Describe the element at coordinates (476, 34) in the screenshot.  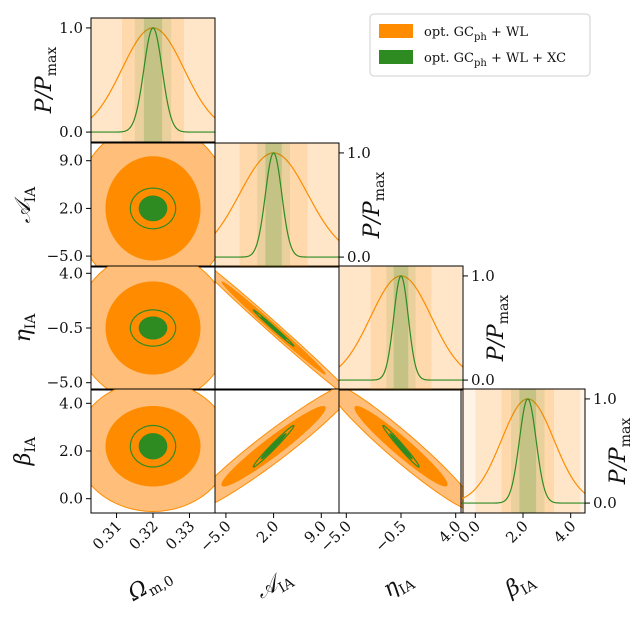
I see `legend-label-0: opt. GCph + WL` at that location.